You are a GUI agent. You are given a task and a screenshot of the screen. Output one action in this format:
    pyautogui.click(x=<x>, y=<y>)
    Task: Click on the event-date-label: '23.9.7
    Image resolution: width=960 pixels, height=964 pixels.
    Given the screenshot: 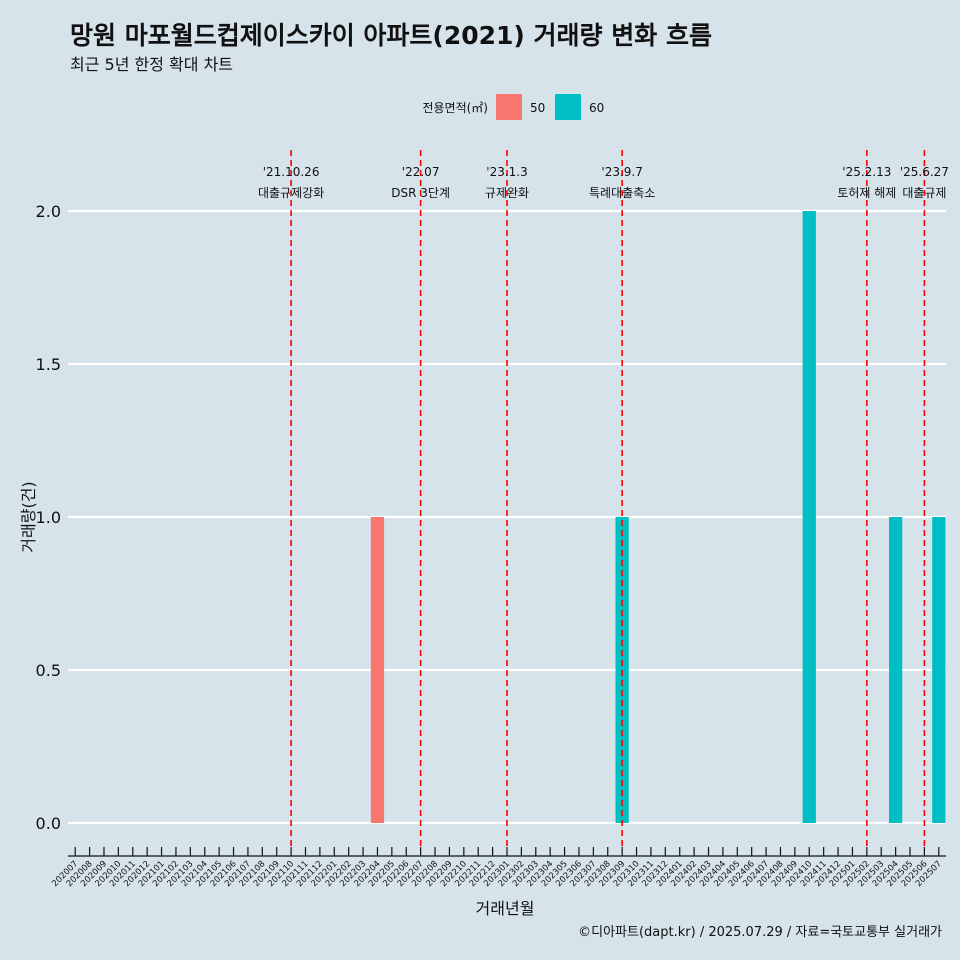 What is the action you would take?
    pyautogui.click(x=621, y=172)
    